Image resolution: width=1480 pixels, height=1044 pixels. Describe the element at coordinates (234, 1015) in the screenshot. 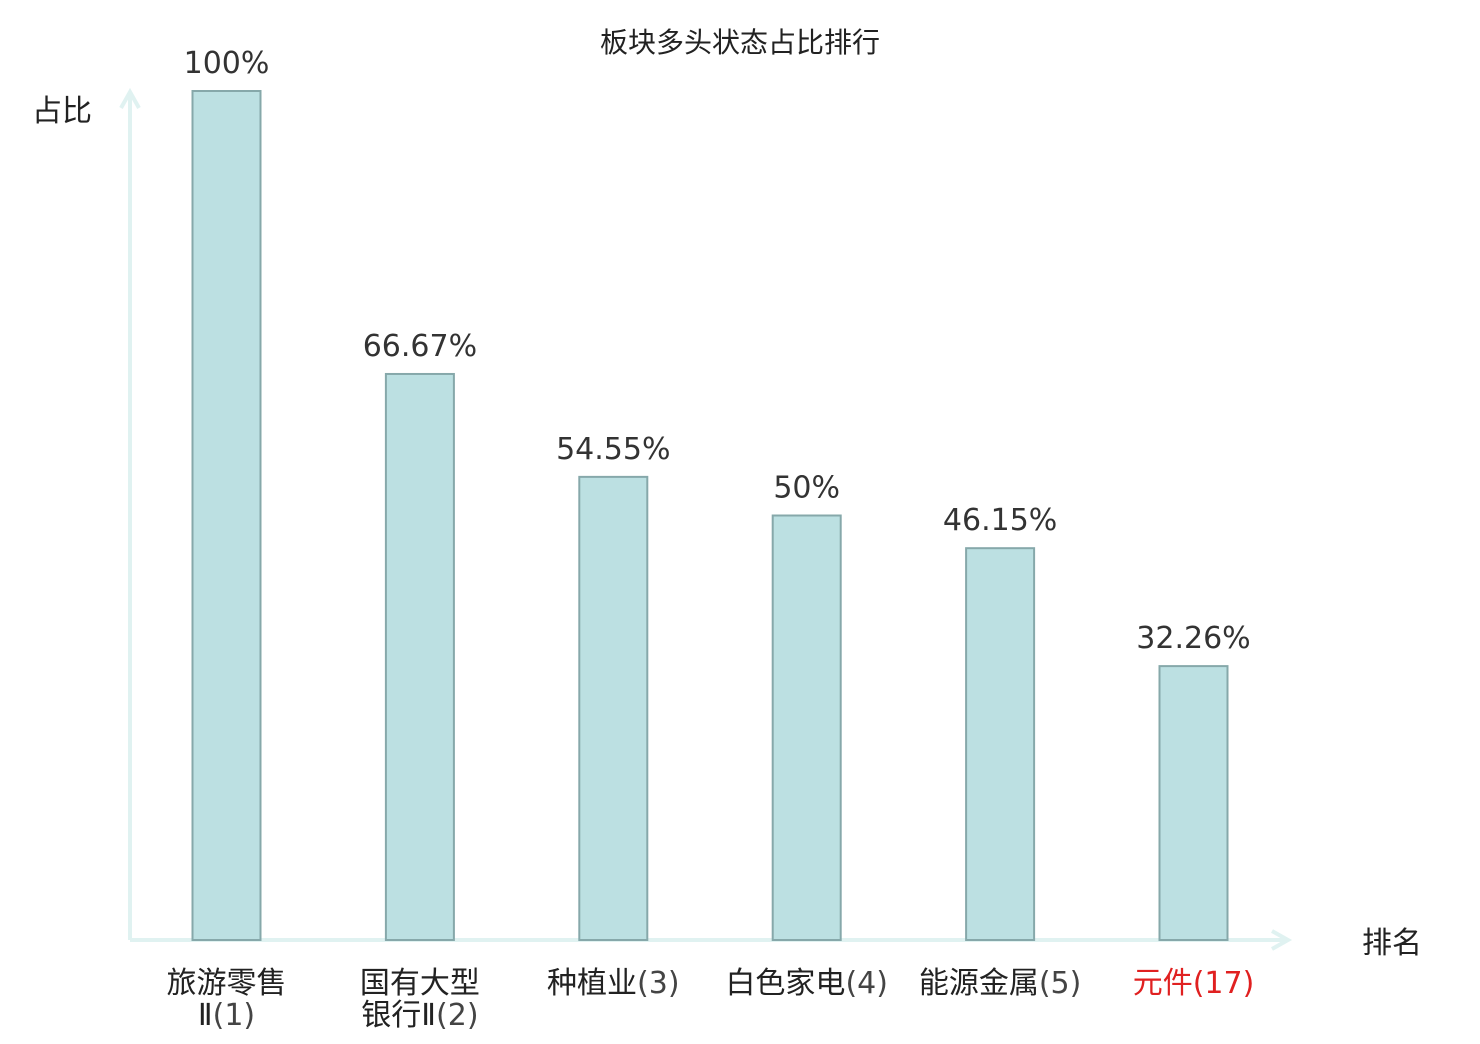

I see `category-rank: (1)` at that location.